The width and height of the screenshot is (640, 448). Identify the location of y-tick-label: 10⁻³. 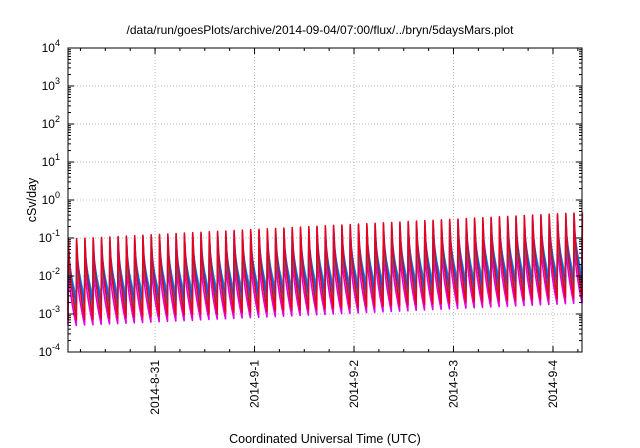
(49, 312).